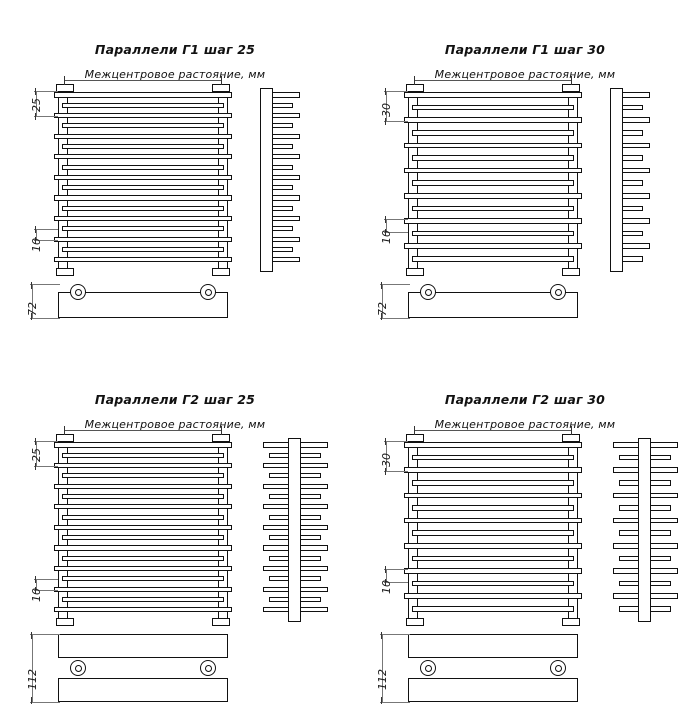 This screenshot has height=704, width=700. I want to click on manifold-body, so click(143, 305).